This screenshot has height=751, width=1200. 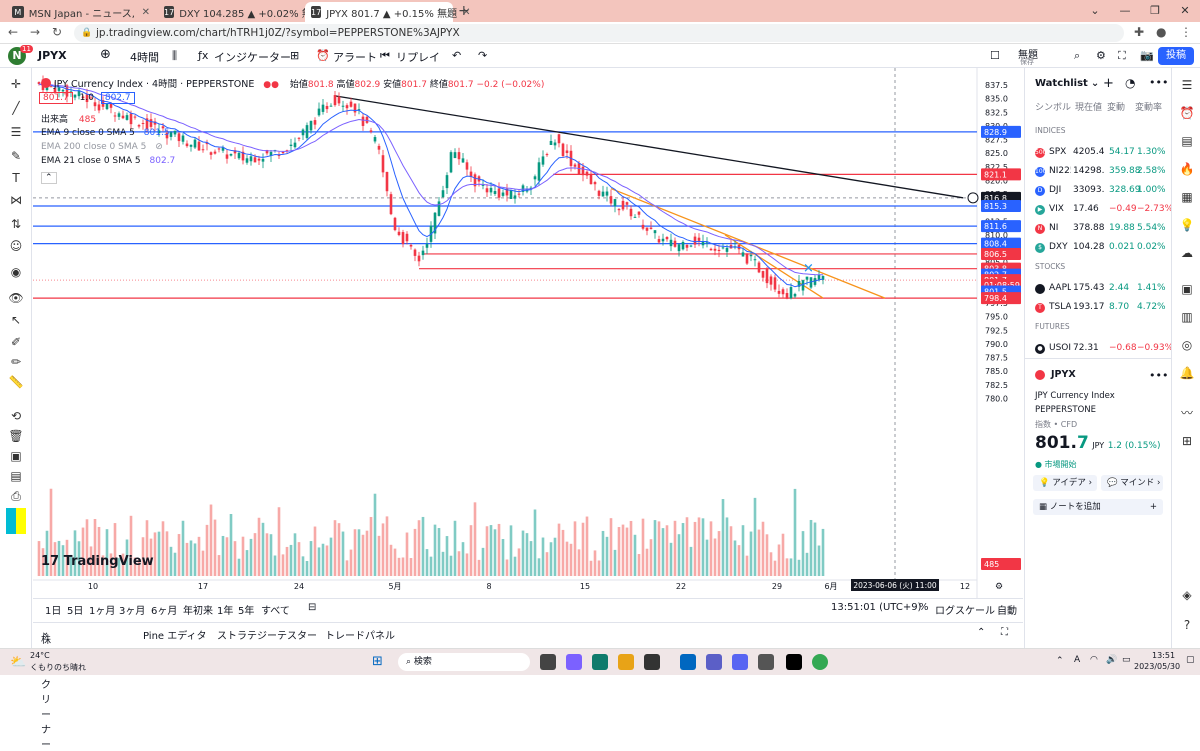 I want to click on news-icon: ▣, so click(x=1187, y=289).